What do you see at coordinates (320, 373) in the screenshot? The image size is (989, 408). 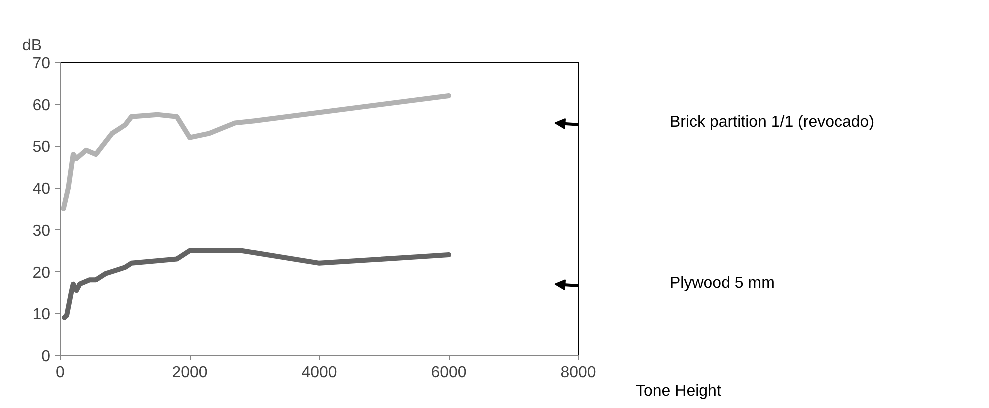 I see `x-tick-label: 4000` at bounding box center [320, 373].